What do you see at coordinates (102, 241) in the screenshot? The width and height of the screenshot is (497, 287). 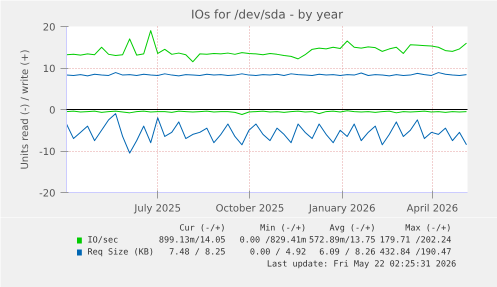 I see `legend-label: IO/sec` at bounding box center [102, 241].